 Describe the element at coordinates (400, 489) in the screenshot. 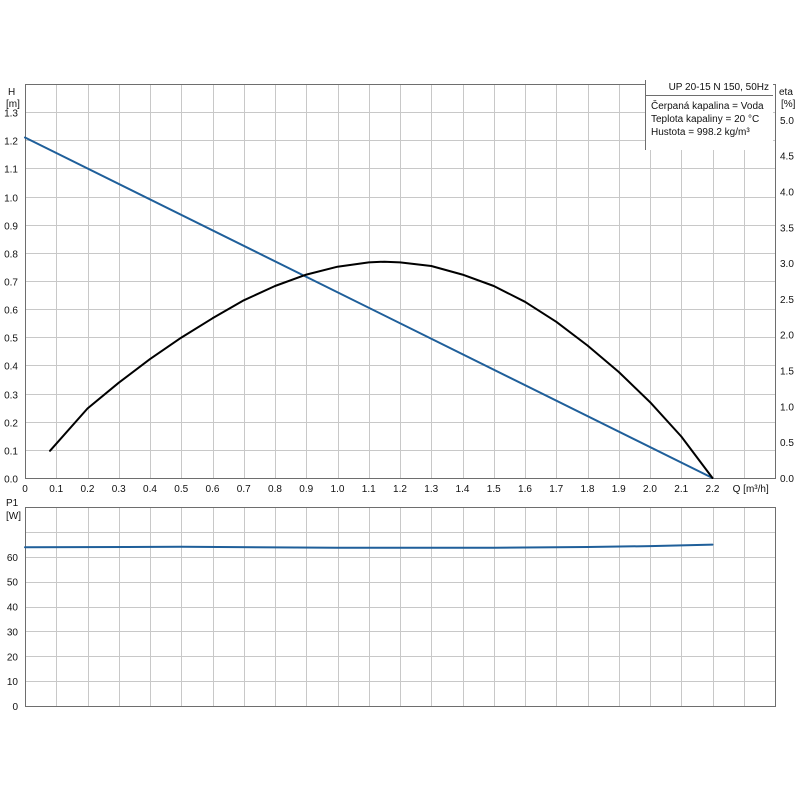

I see `q-axis-tick-label: 1.2` at that location.